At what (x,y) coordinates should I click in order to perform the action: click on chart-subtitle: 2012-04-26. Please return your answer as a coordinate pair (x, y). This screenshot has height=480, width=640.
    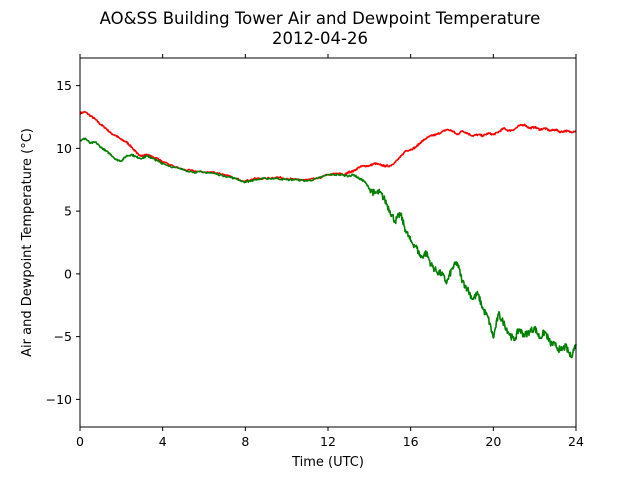
    Looking at the image, I should click on (320, 38).